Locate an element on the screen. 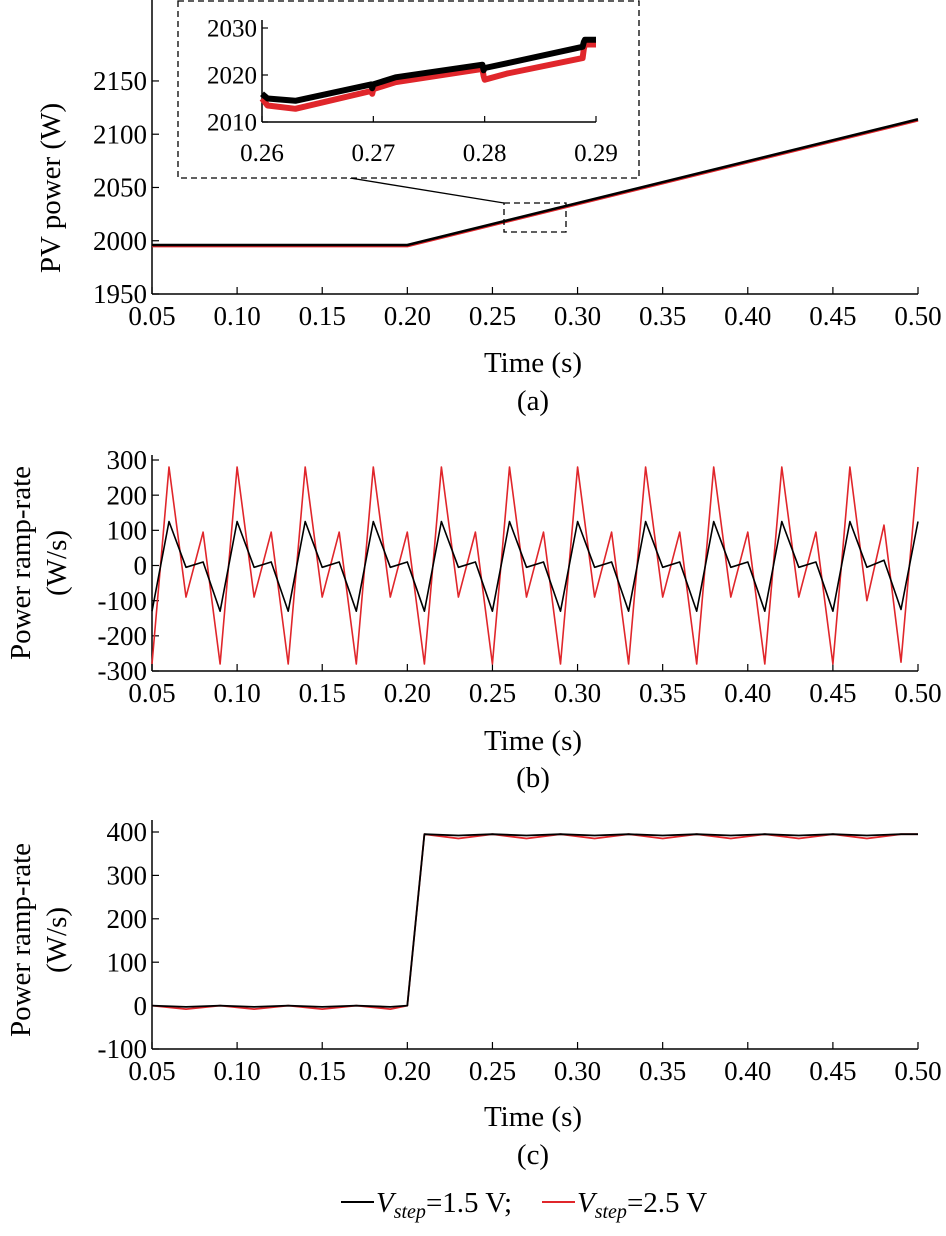 This screenshot has width=946, height=1236. panel-b-y-label-line-1: Power ramp-rate is located at coordinates (21, 563).